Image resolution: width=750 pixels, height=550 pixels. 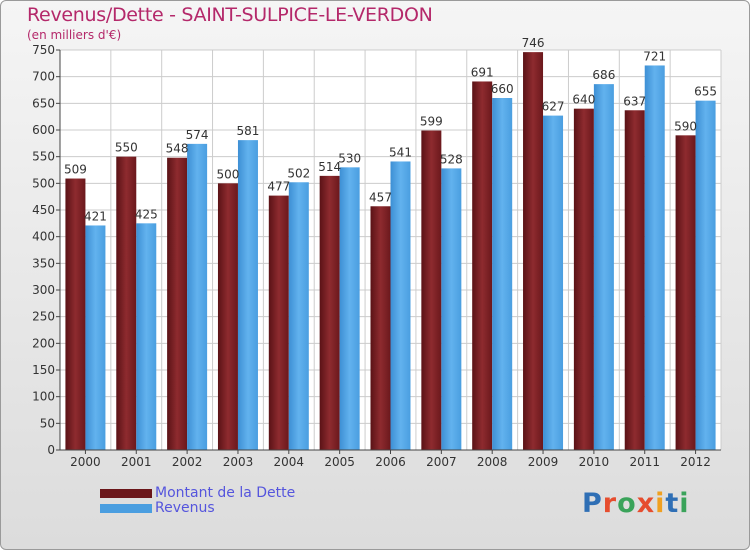 I want to click on y-tick-label: 100, so click(x=43, y=397).